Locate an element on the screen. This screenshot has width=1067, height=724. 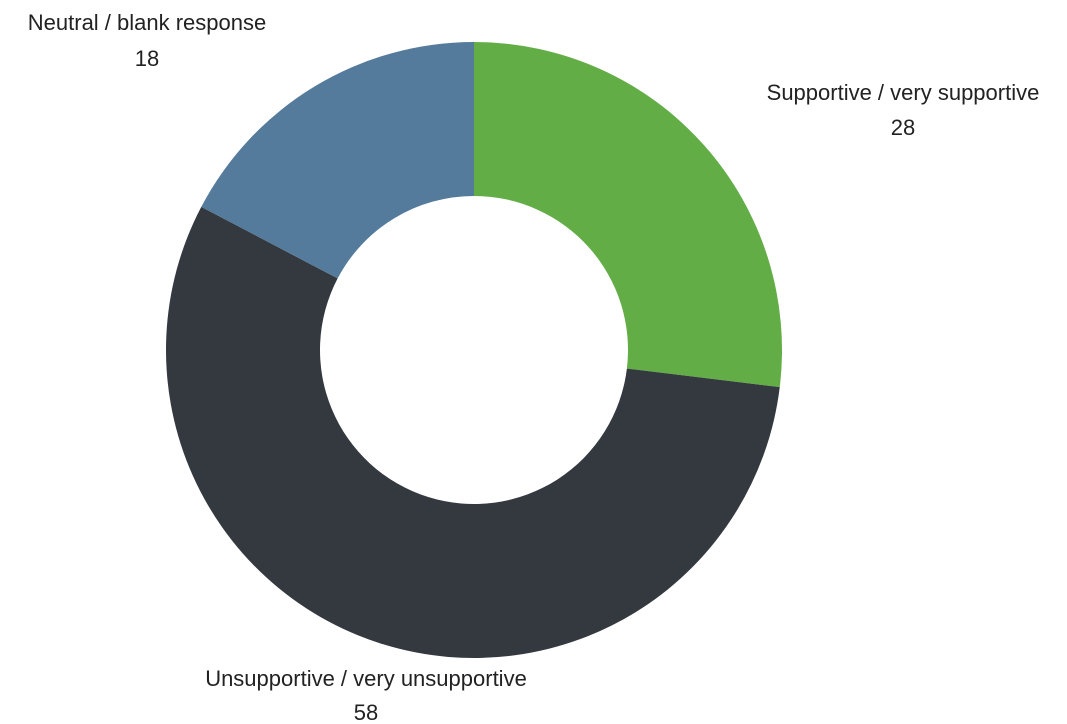
slice-label-neutral: Neutral / blank response is located at coordinates (147, 22).